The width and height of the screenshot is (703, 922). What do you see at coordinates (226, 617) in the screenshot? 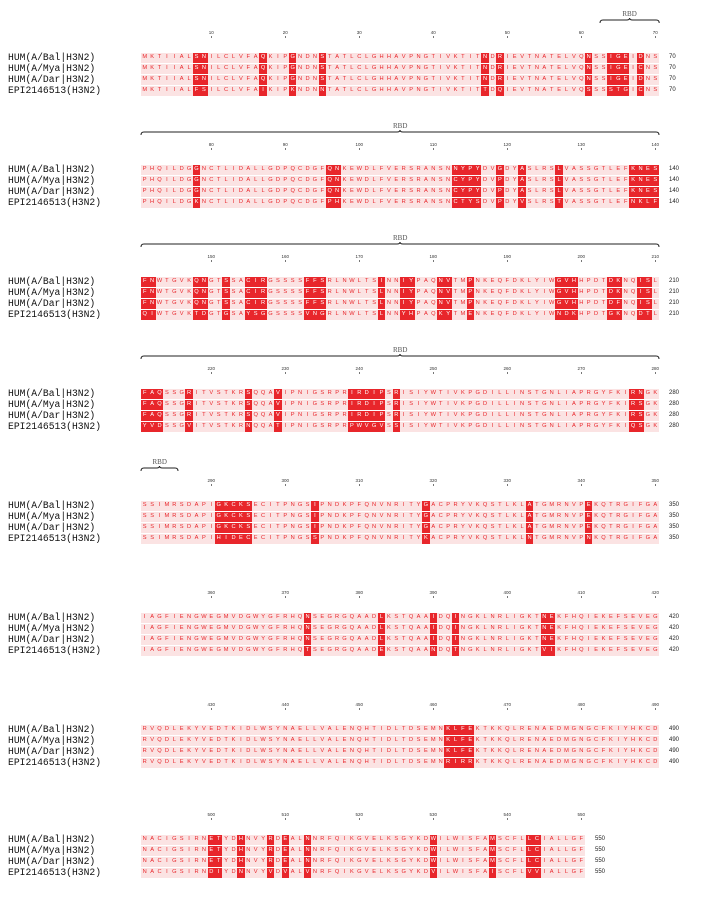
I see `residue: M` at bounding box center [226, 617].